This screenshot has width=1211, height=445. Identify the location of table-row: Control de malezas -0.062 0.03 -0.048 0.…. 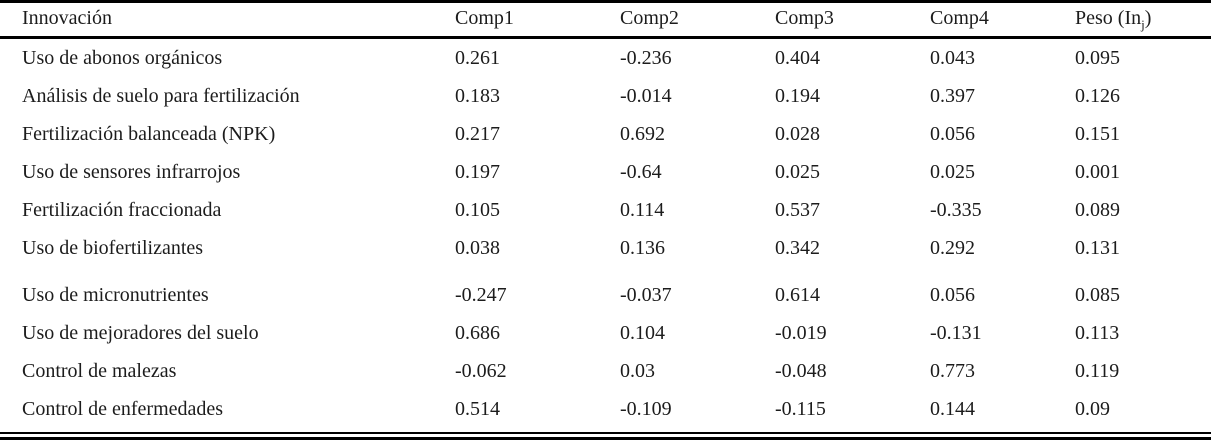
(605, 371).